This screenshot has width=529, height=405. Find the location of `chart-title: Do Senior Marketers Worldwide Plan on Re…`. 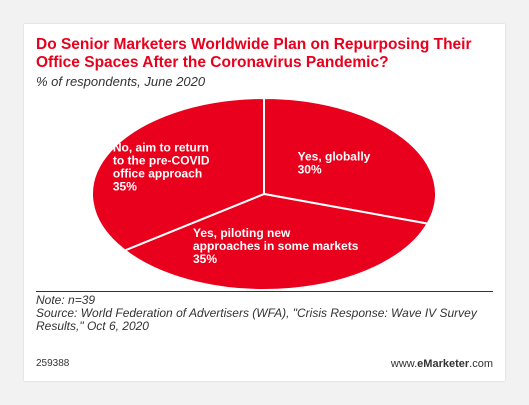

chart-title: Do Senior Marketers Worldwide Plan on Re… is located at coordinates (254, 53).